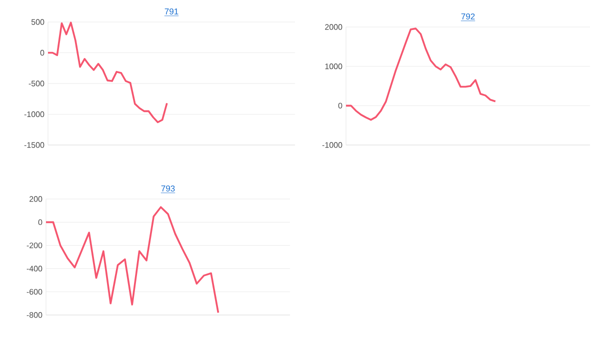 Image resolution: width=612 pixels, height=346 pixels. I want to click on y-tick-label: 2000, so click(333, 27).